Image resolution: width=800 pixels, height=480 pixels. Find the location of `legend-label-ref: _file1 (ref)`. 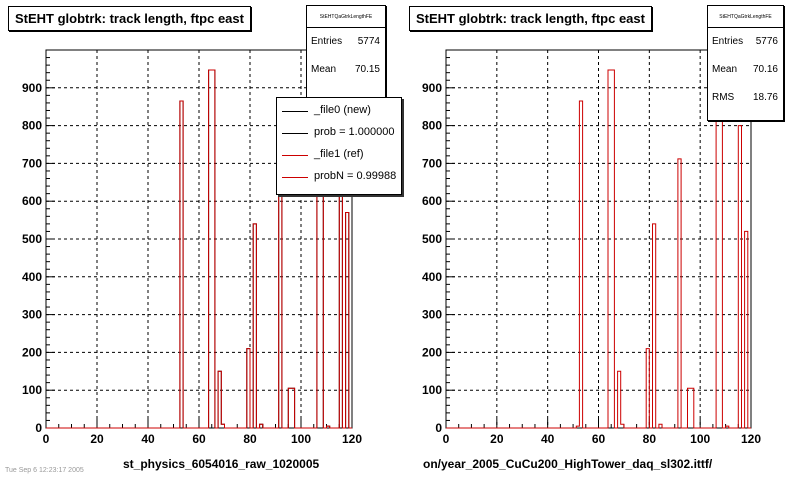

legend-label-ref: _file1 (ref) is located at coordinates (339, 154).